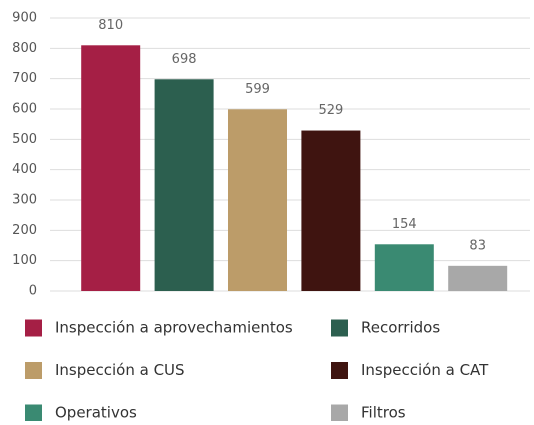  What do you see at coordinates (24, 109) in the screenshot?
I see `y-tick-label: 600` at bounding box center [24, 109].